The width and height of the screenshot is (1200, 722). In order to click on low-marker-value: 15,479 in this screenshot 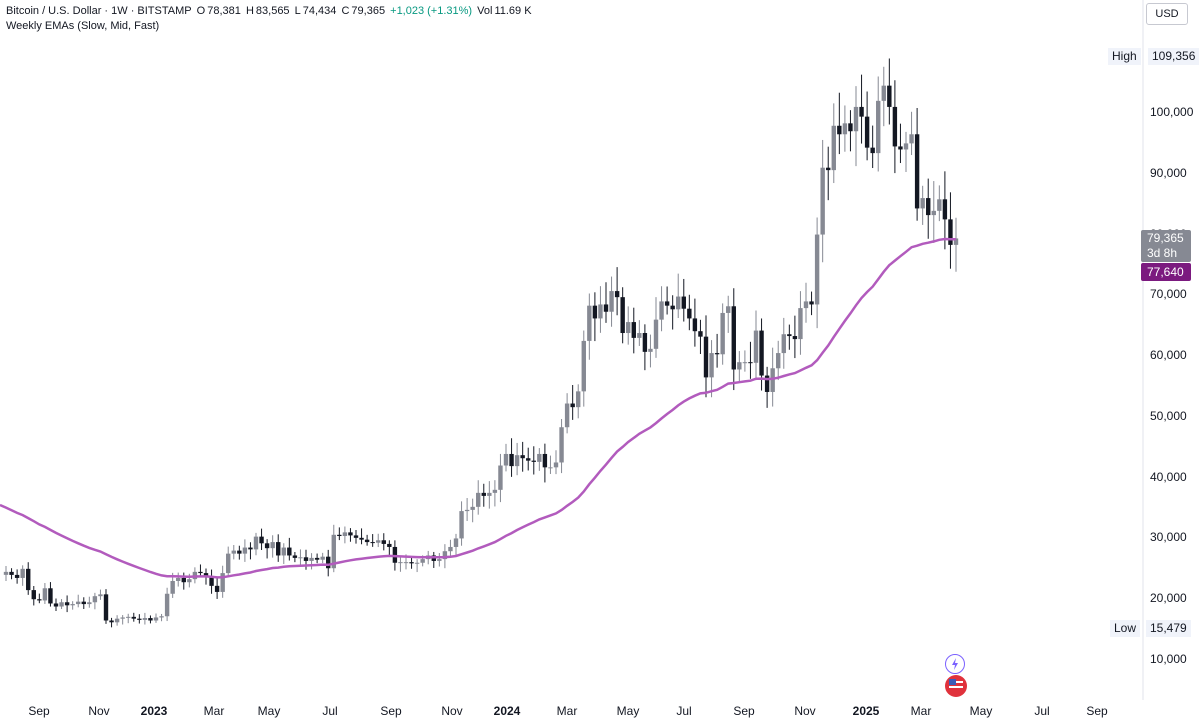, I will do `click(1168, 628)`.